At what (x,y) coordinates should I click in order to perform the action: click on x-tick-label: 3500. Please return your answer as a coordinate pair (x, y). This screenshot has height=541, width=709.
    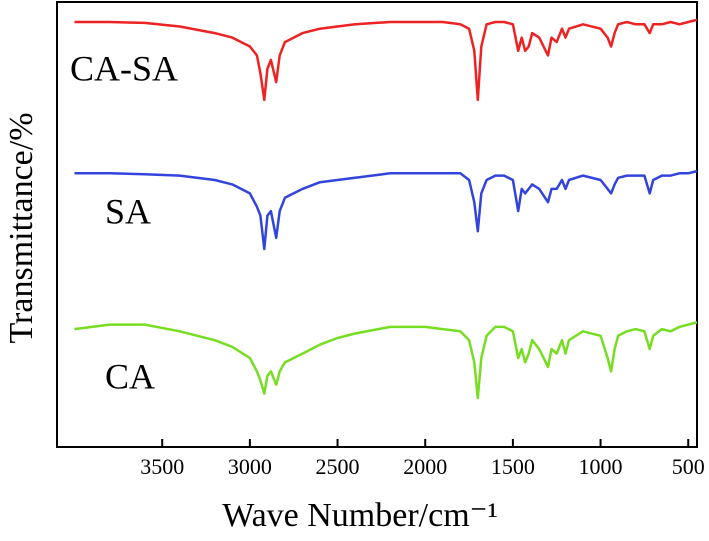
    Looking at the image, I should click on (162, 466).